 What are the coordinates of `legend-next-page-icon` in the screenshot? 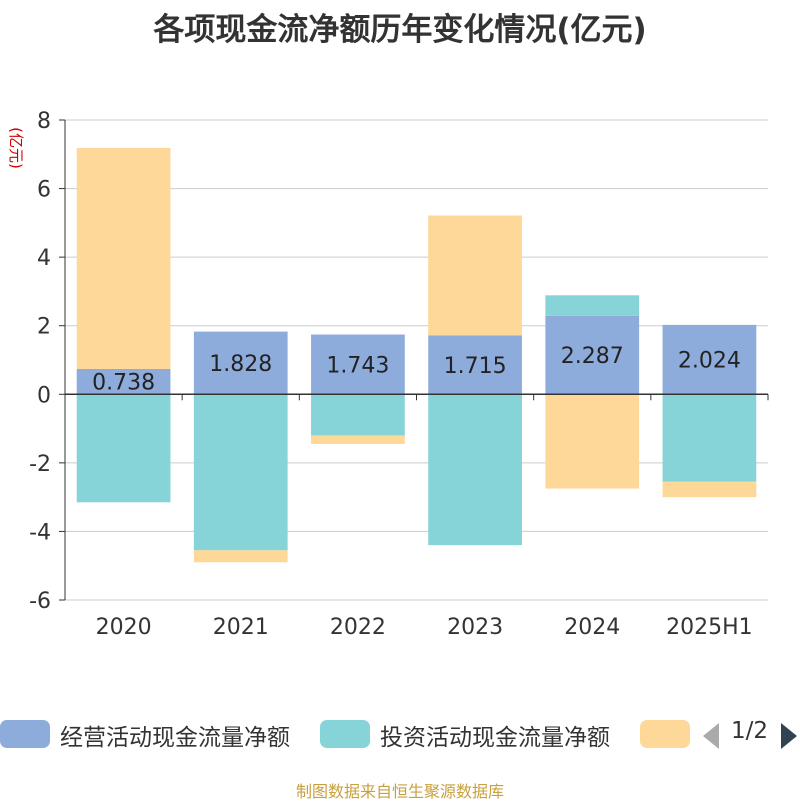 It's located at (789, 736).